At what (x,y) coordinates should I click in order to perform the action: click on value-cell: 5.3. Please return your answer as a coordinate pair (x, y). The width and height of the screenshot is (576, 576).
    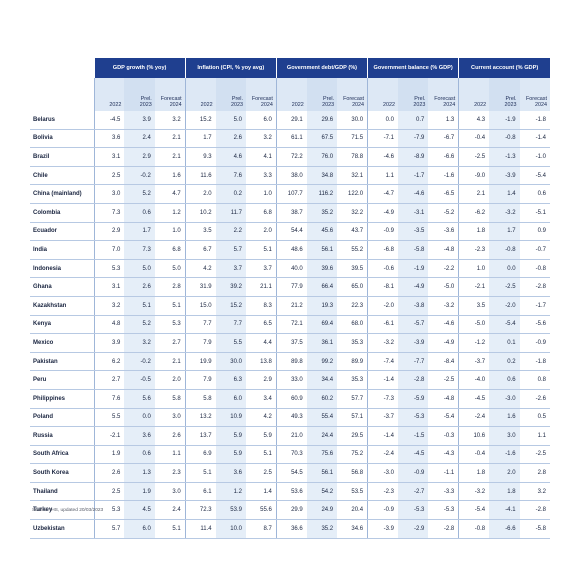
    Looking at the image, I should click on (109, 510).